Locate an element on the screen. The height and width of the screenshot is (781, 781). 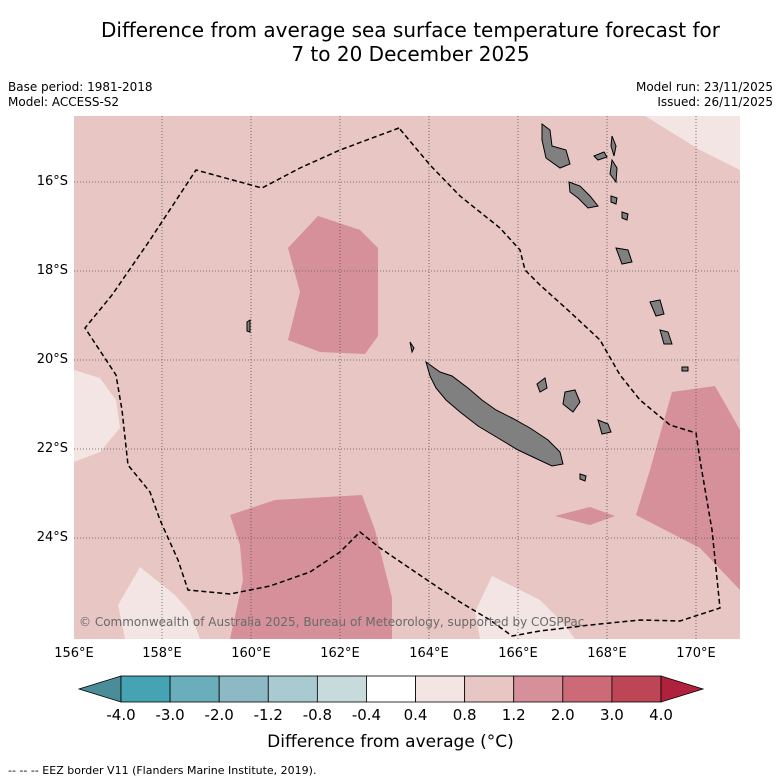
colorbar-tick-label: -0.4 is located at coordinates (366, 715).